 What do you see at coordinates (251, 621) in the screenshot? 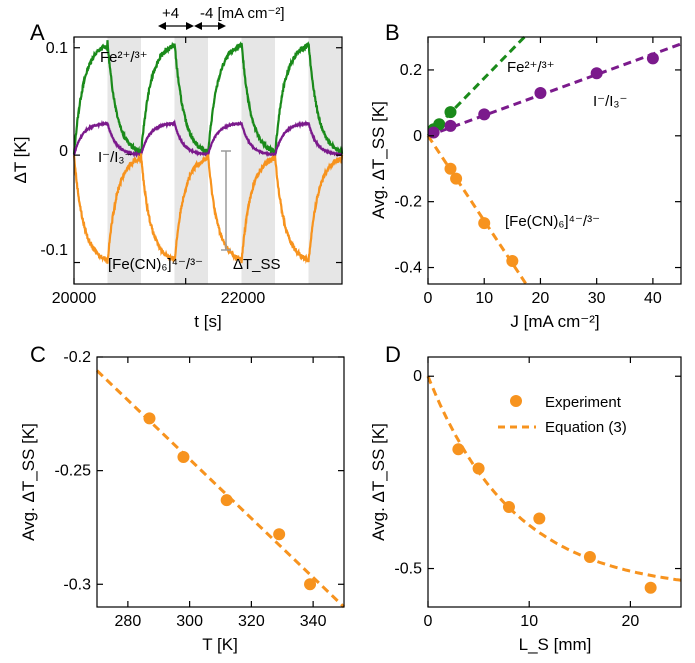
I see `x-tick-label: 320` at bounding box center [251, 621].